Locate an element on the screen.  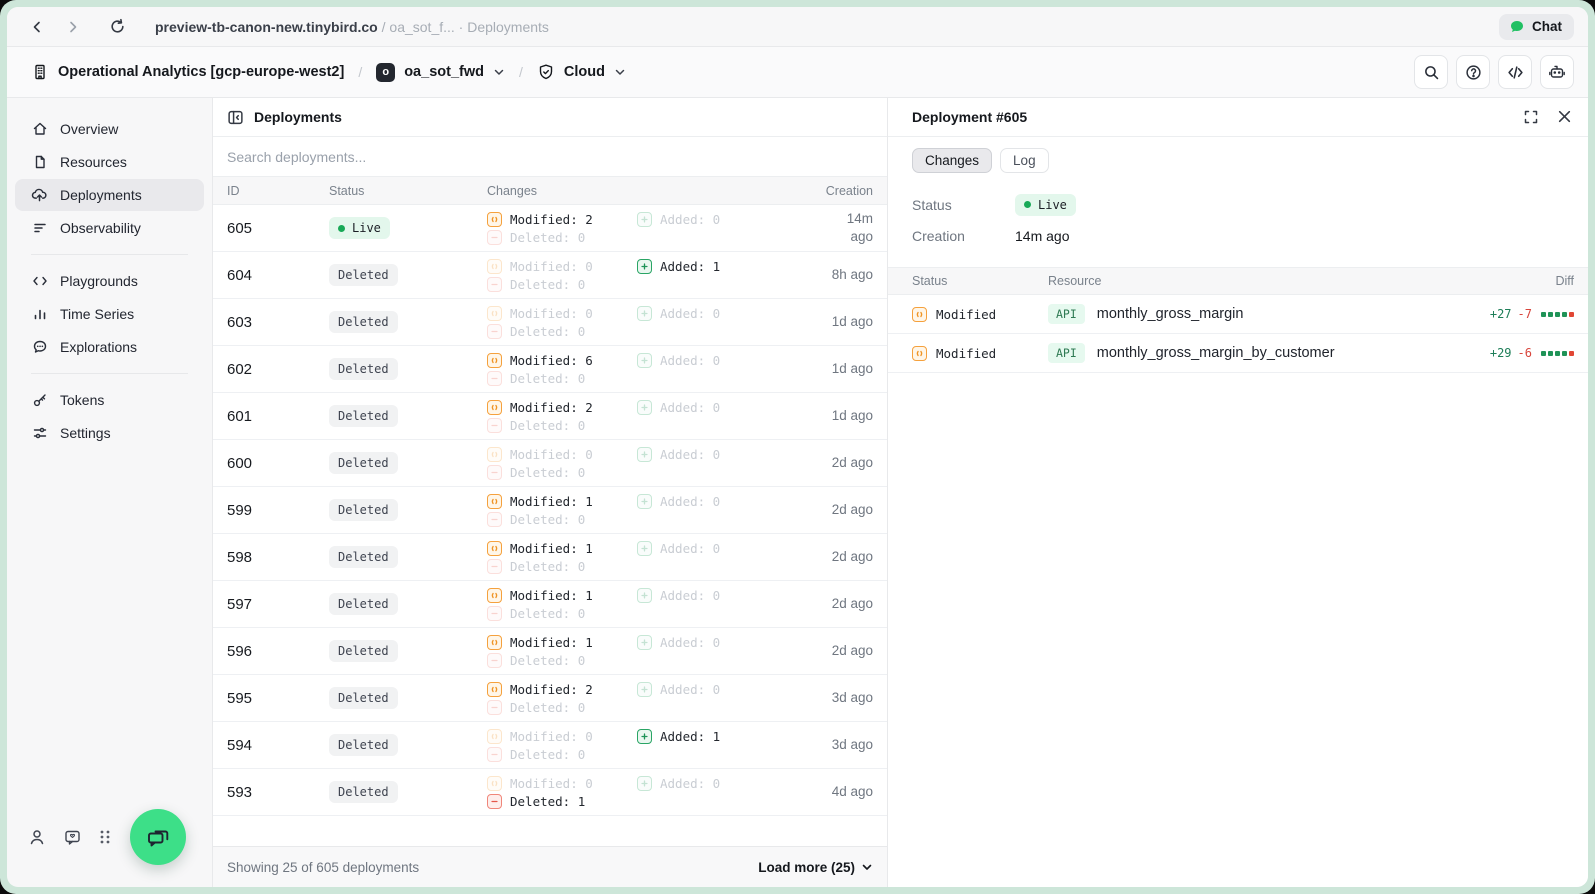
chat-fab-button is located at coordinates (158, 837).